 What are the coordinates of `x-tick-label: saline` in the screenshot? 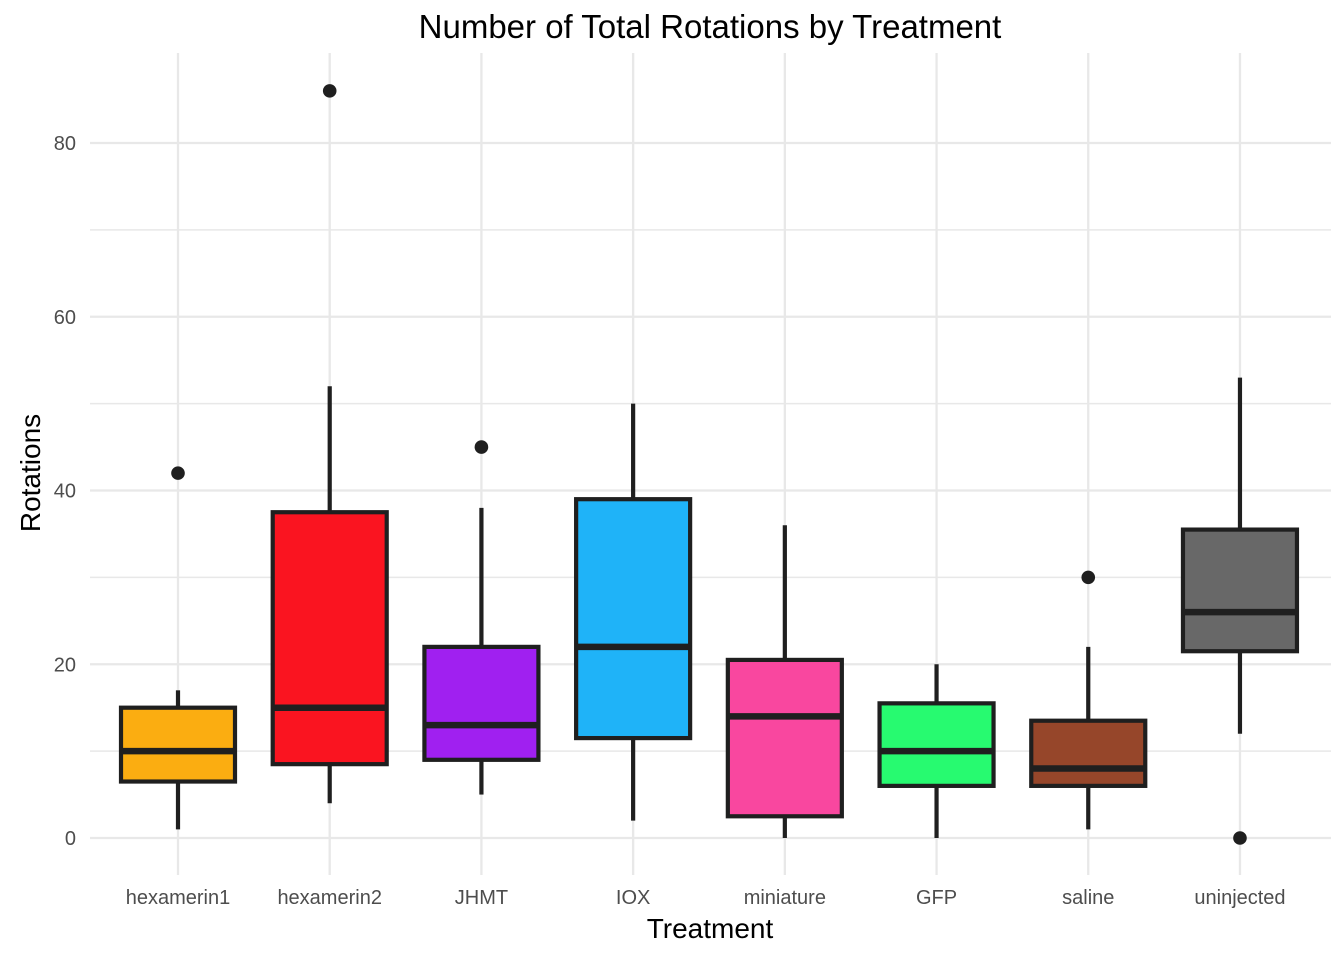 It's located at (1088, 898).